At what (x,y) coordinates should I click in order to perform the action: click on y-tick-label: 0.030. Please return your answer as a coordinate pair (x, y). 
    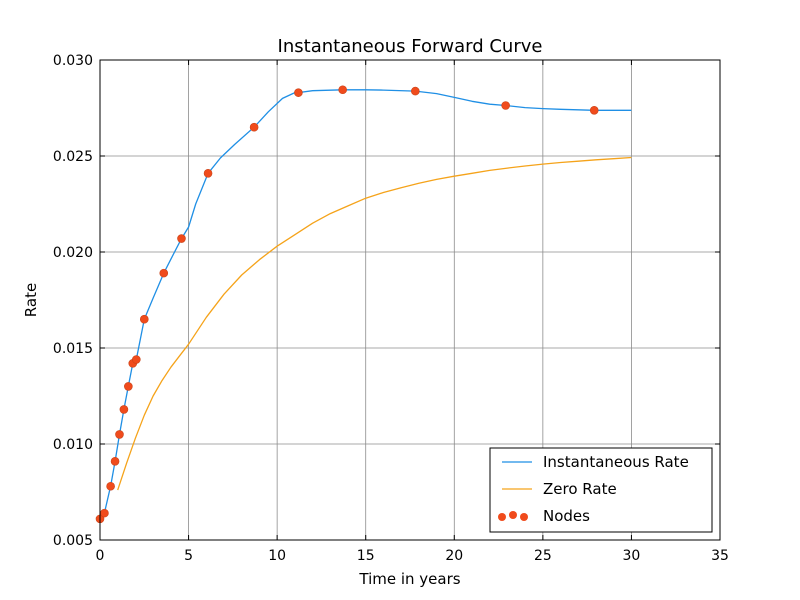
    Looking at the image, I should click on (73, 61).